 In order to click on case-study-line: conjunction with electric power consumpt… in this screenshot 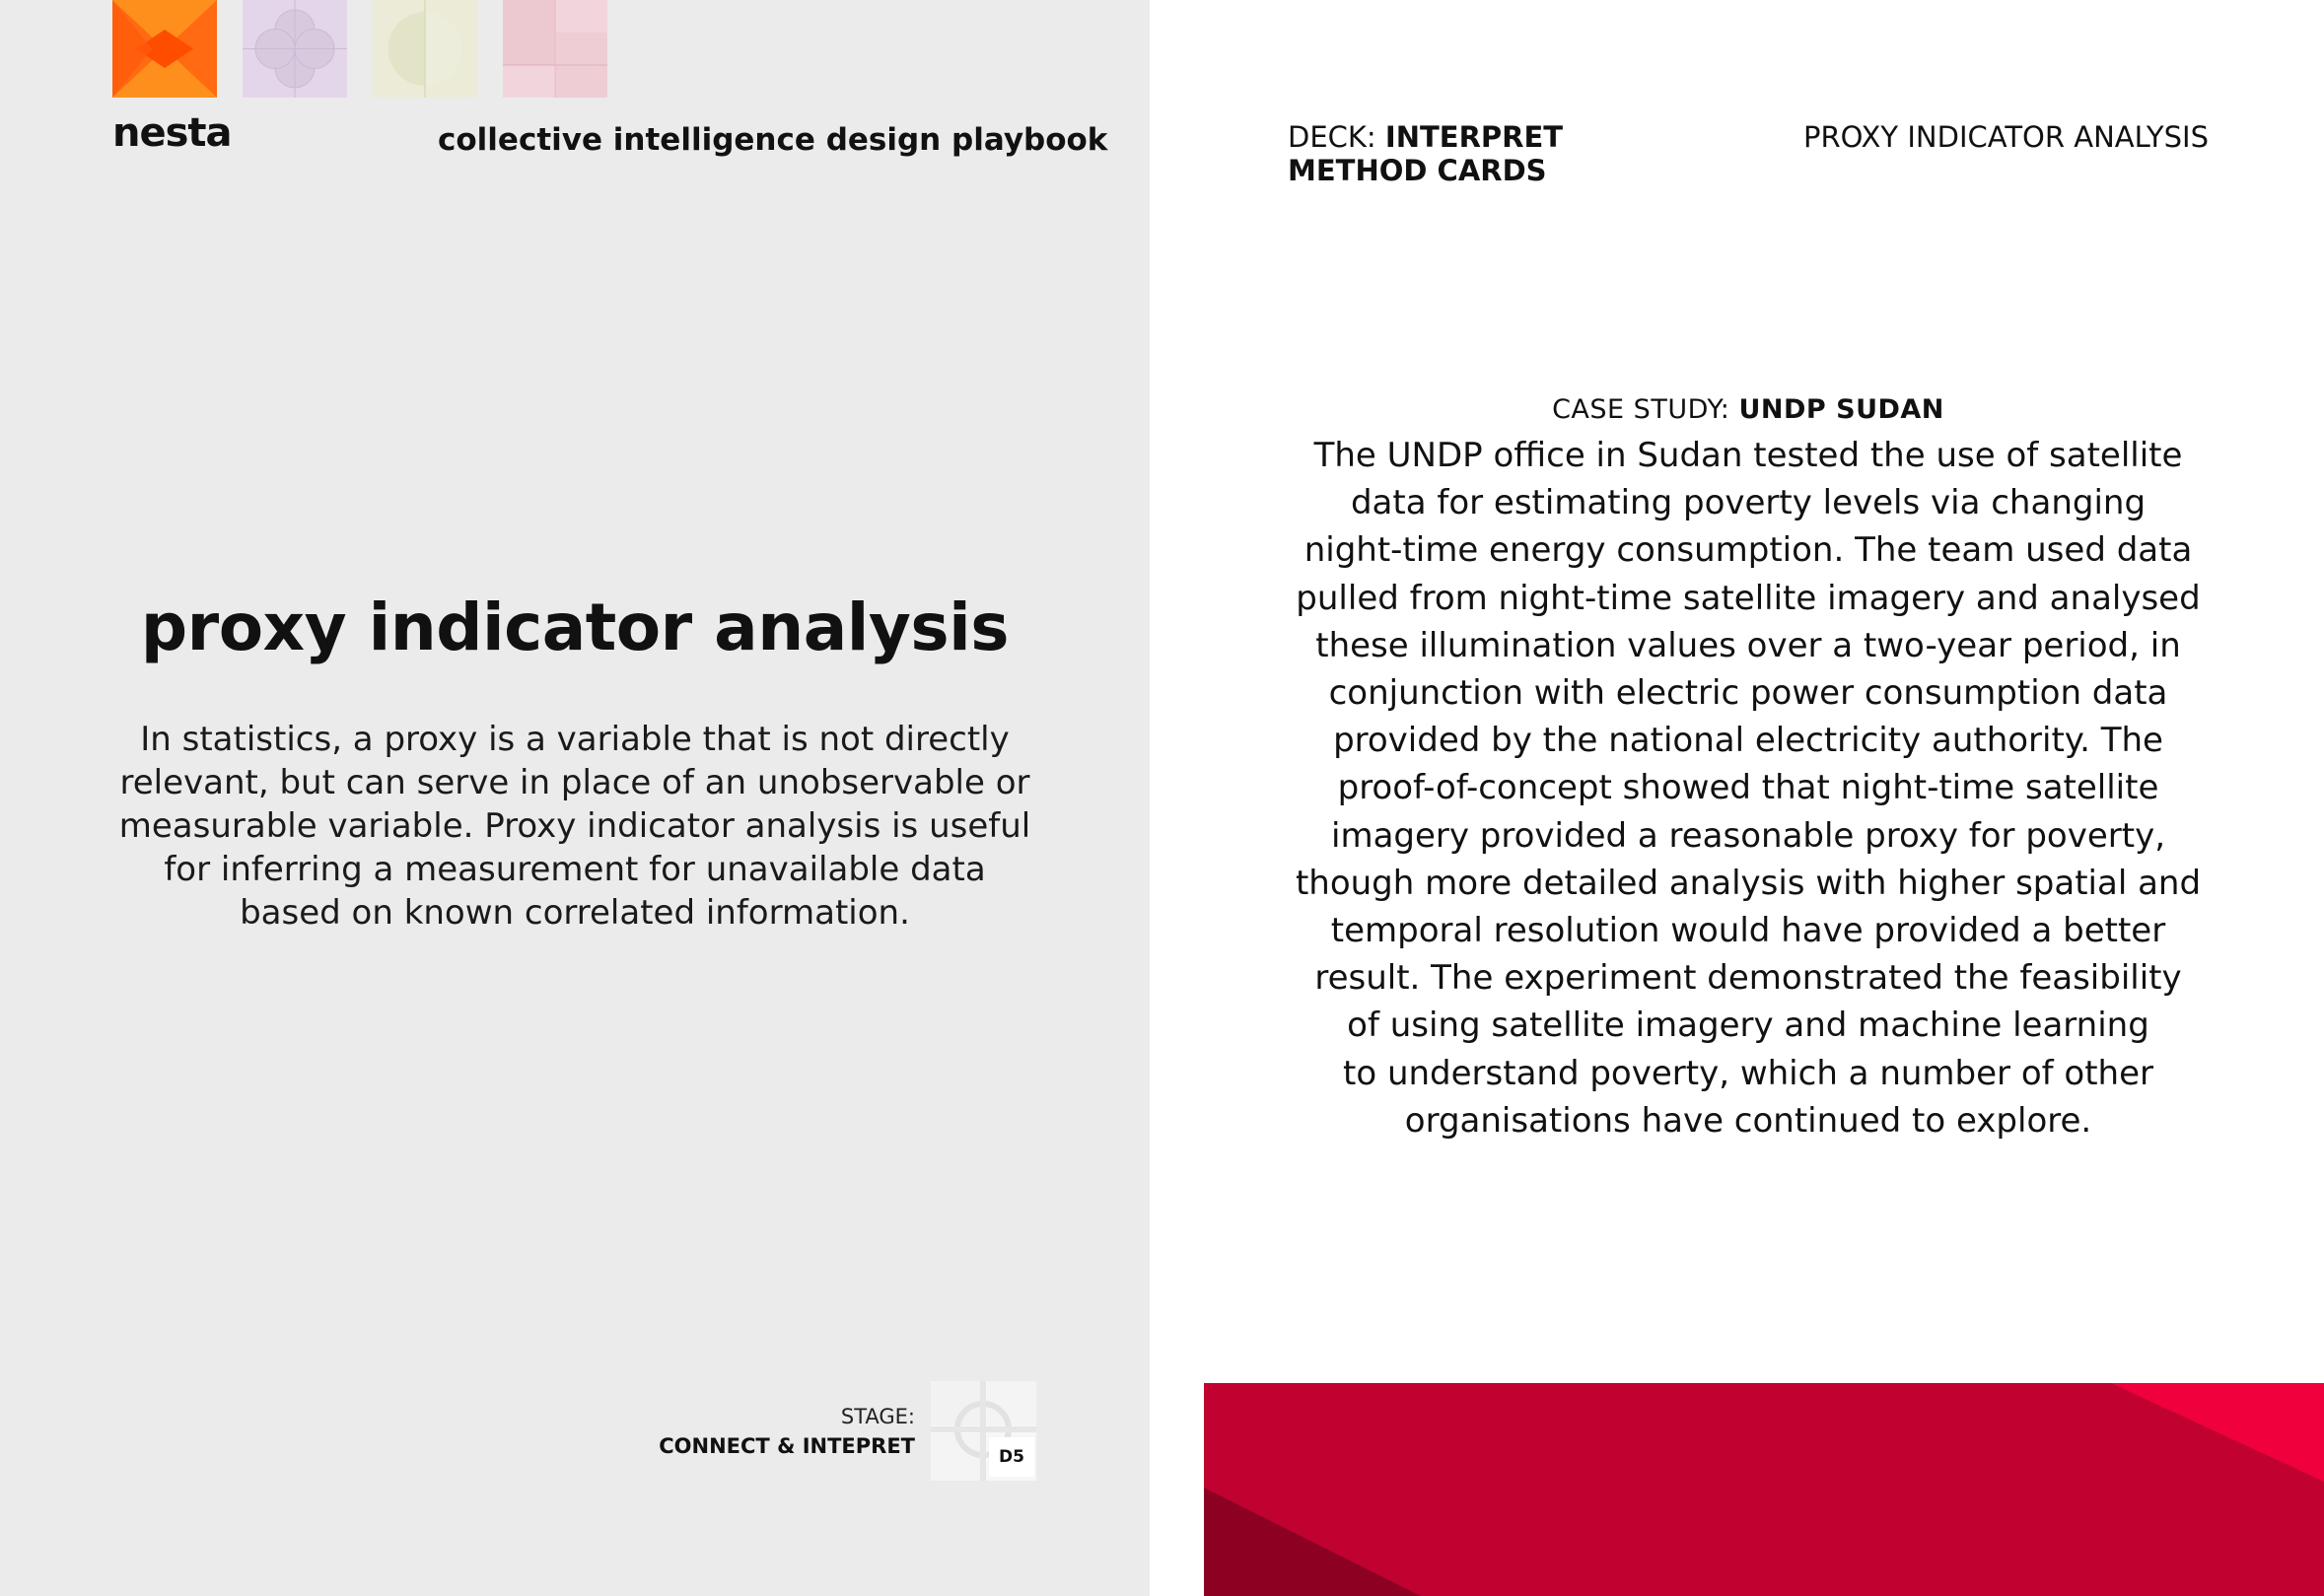, I will do `click(1748, 693)`.